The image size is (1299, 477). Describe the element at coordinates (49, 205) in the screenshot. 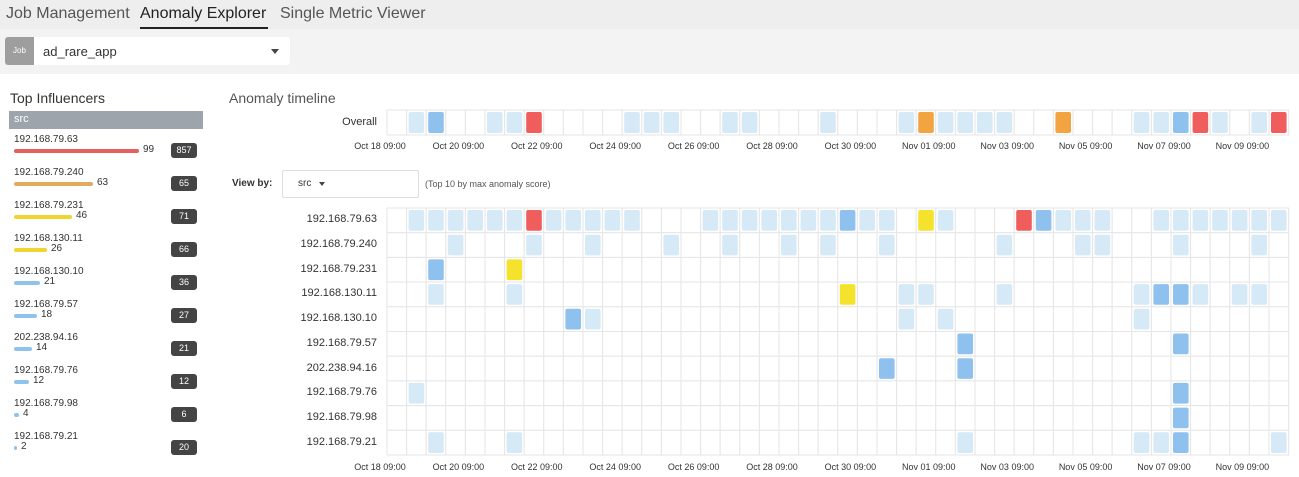

I see `influencer-name: 192.168.79.231` at that location.